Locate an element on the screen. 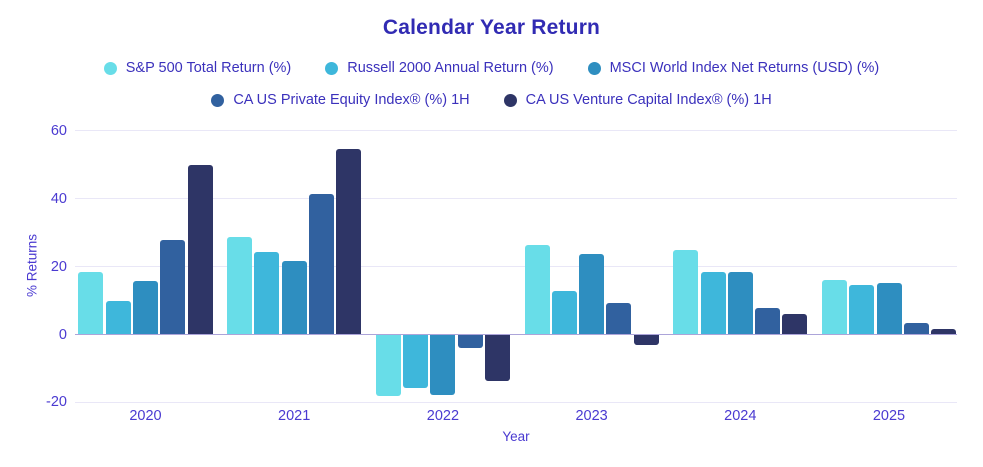 The image size is (983, 467). bar-2022-msci-world-net-returns is located at coordinates (443, 364).